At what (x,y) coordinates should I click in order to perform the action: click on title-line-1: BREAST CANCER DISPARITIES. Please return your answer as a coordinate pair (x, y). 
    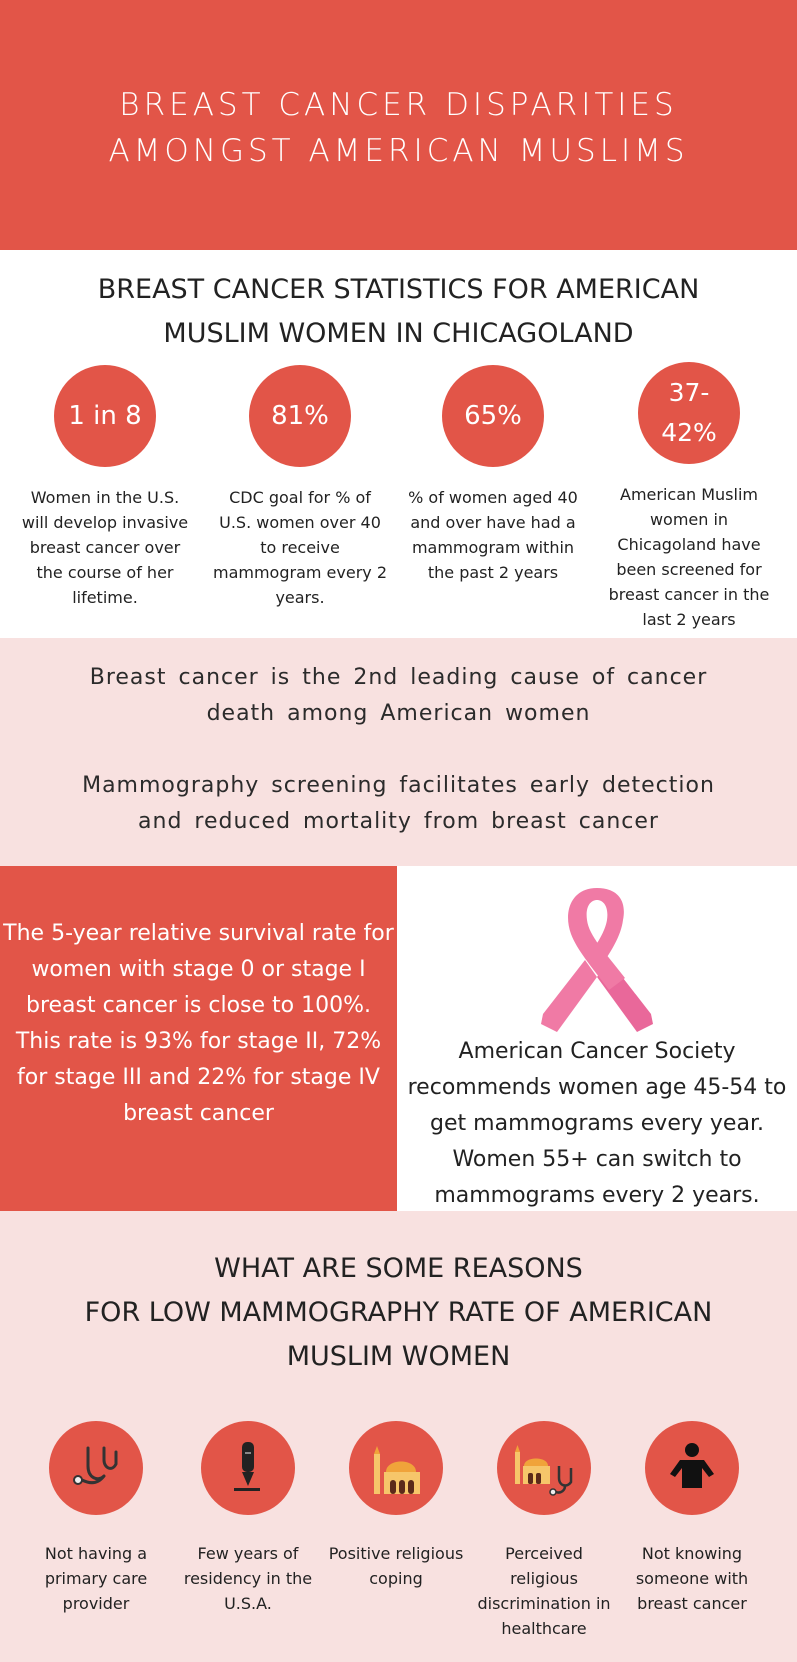
    Looking at the image, I should click on (398, 105).